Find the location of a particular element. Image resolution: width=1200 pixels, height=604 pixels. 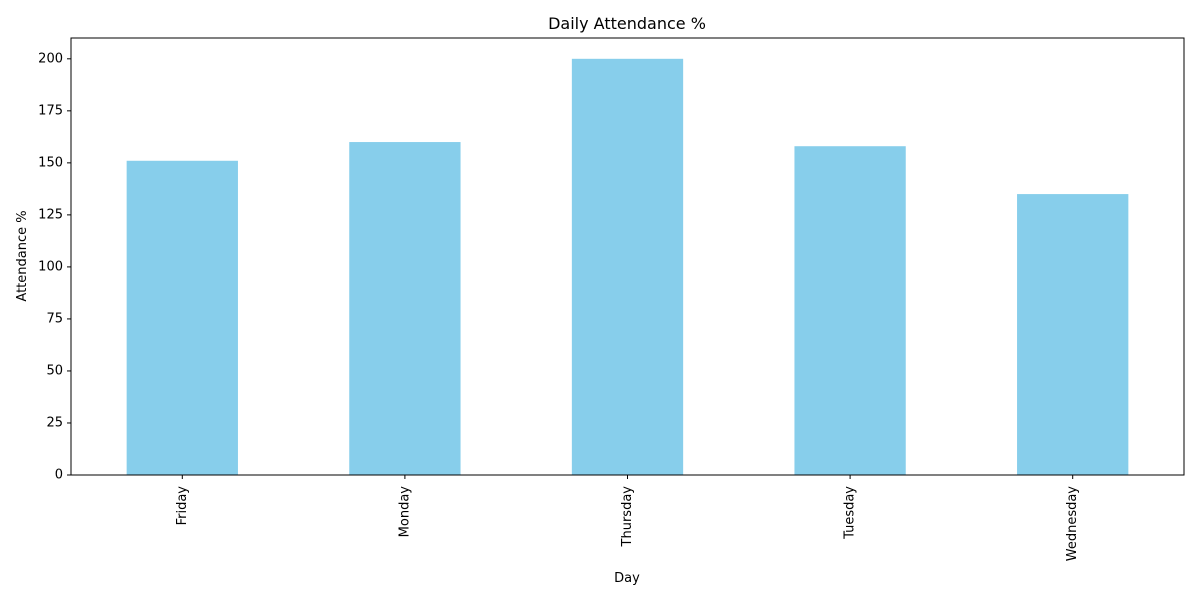

bar-monday is located at coordinates (405, 309).